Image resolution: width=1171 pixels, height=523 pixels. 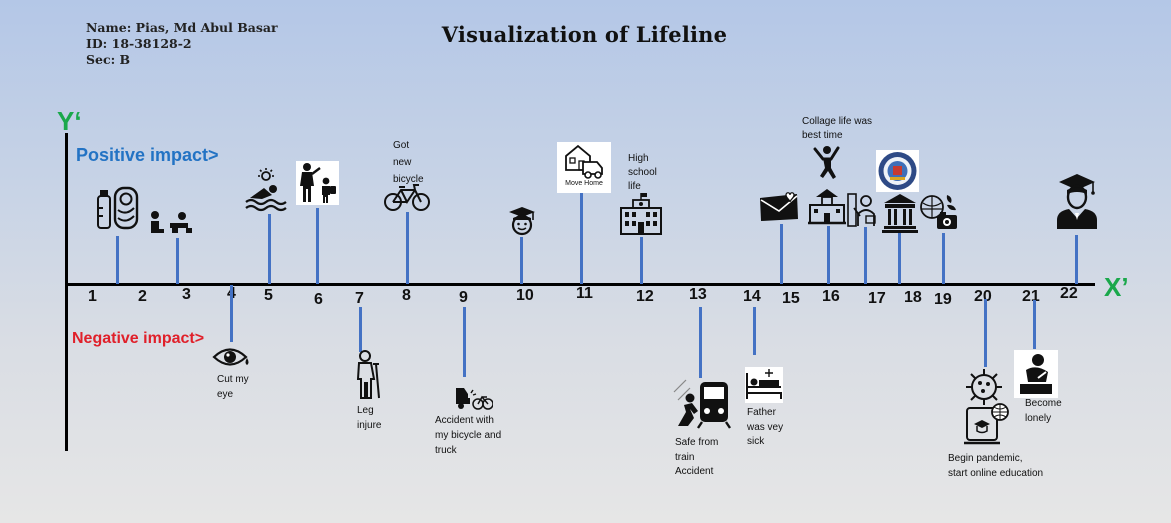 I want to click on tick-label: 3, so click(x=186, y=294).